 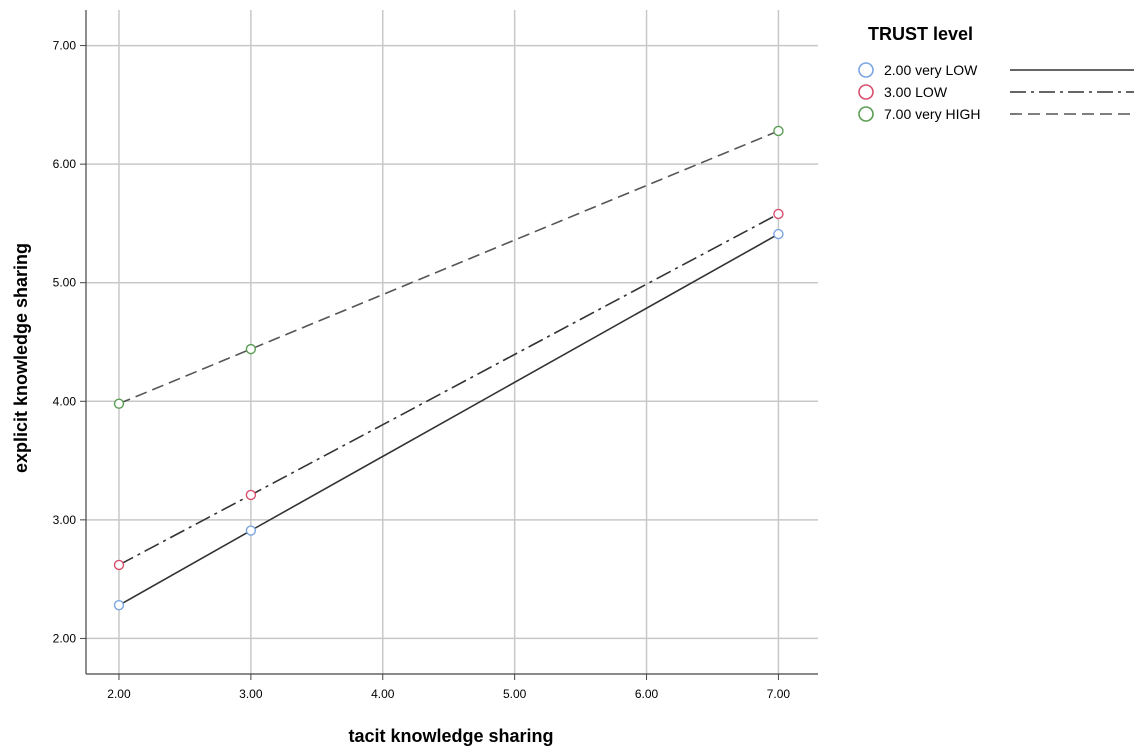 I want to click on x-axis-title: tacit knowledge sharing, so click(x=450, y=736).